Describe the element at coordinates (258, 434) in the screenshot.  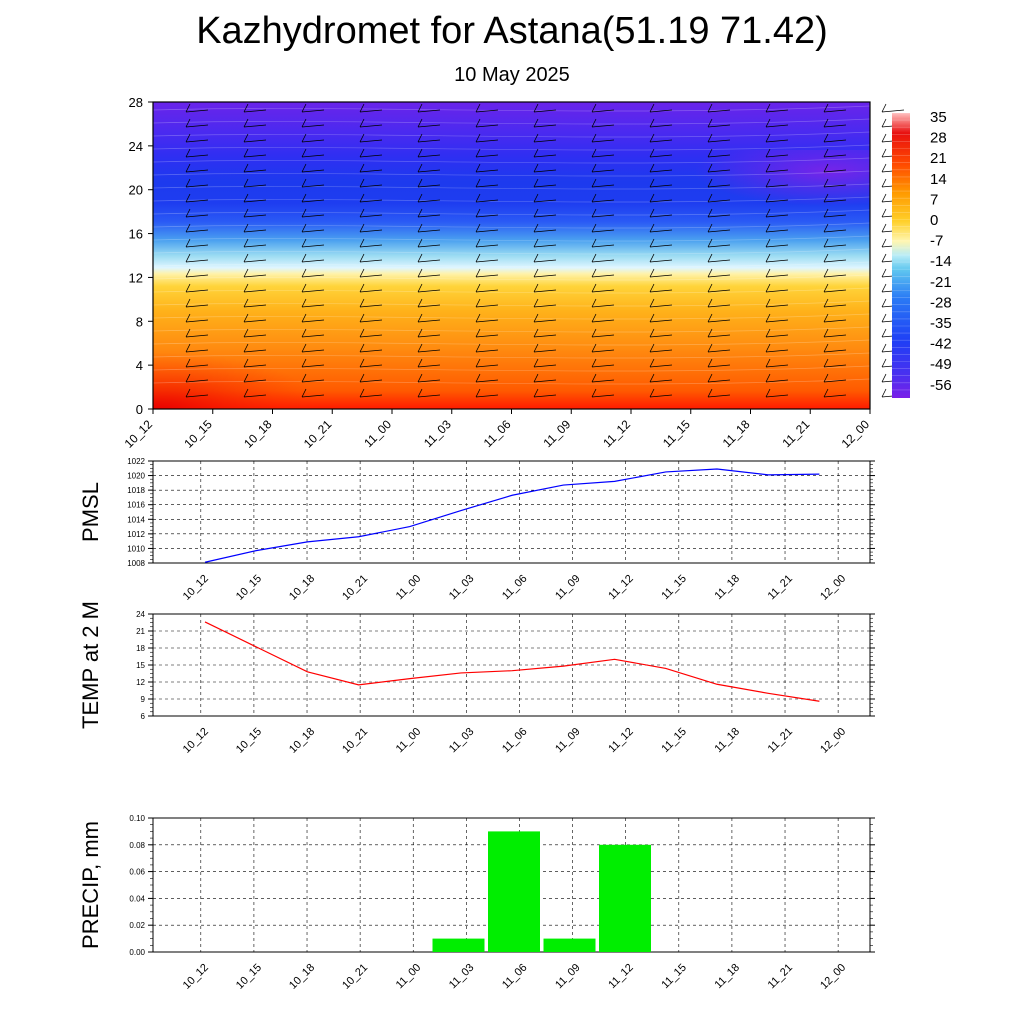
I see `x-tick-label: 10_18` at that location.